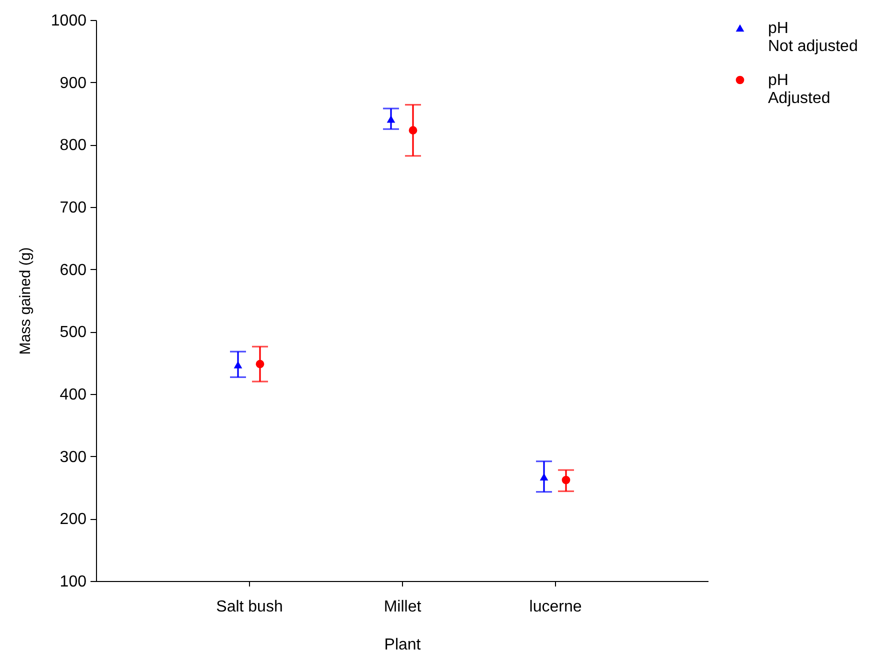  Describe the element at coordinates (73, 395) in the screenshot. I see `y-tick-label: 400` at that location.